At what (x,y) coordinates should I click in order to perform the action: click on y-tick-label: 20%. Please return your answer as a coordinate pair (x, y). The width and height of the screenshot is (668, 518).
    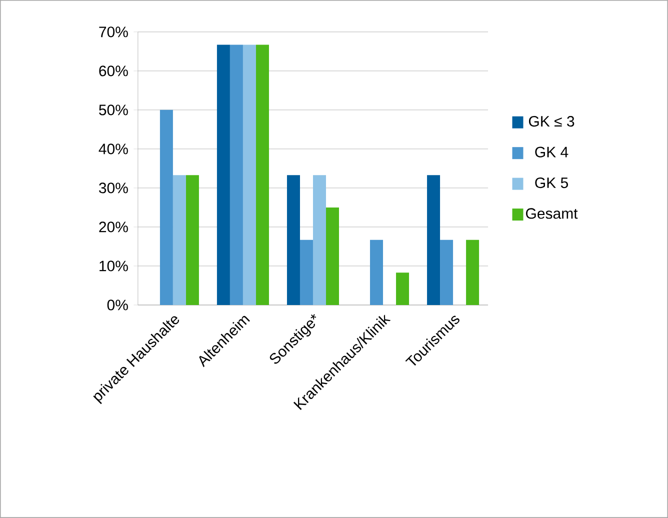
    Looking at the image, I should click on (113, 227).